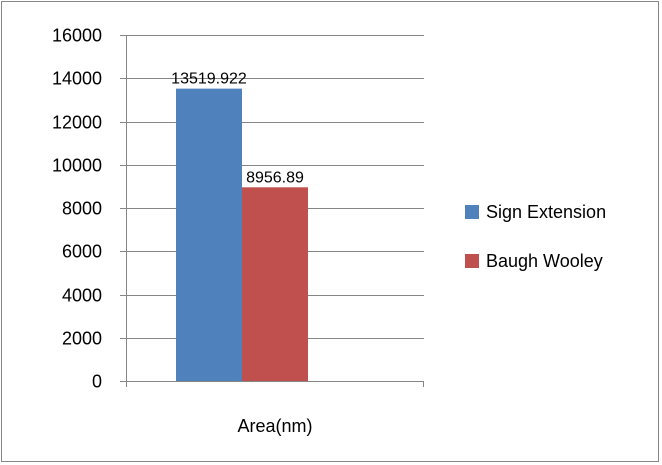  What do you see at coordinates (275, 284) in the screenshot?
I see `bar-baugh-wooley` at bounding box center [275, 284].